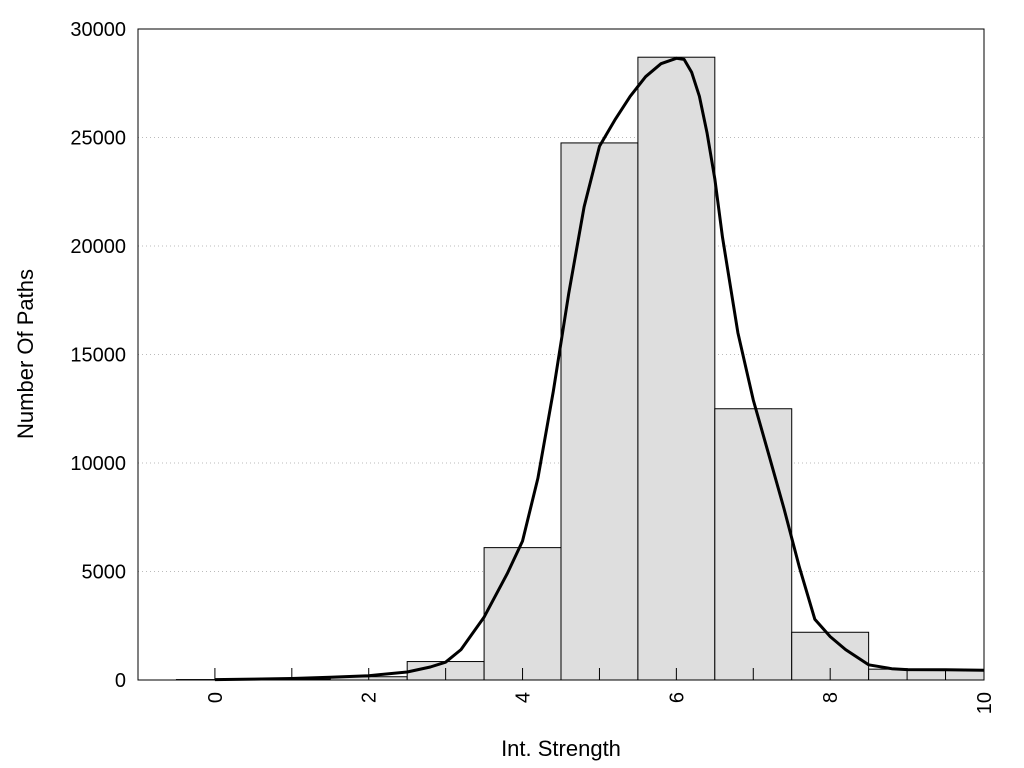 The height and width of the screenshot is (768, 1024). I want to click on y-tick-label: 20000, so click(98, 247).